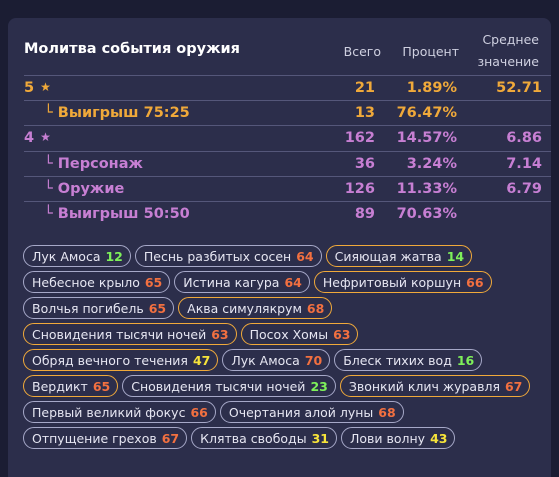 This screenshot has height=477, width=559. I want to click on chip-item-name: Отпущение грехов, so click(94, 438).